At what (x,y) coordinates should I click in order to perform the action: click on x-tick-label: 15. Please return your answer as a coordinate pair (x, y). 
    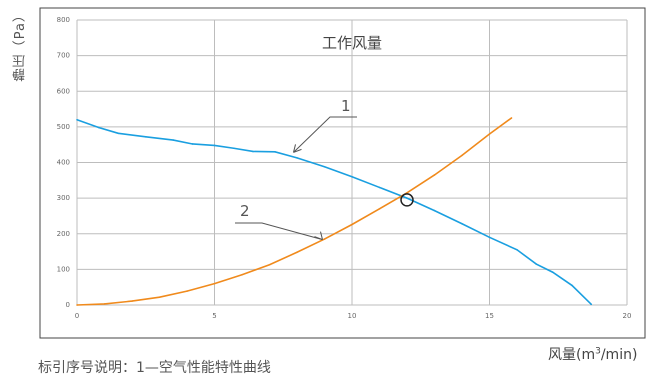
    Looking at the image, I should click on (489, 316).